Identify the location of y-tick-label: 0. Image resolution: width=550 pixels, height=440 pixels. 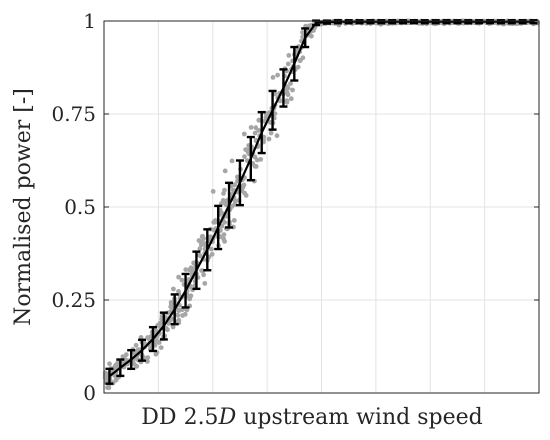
(89, 393).